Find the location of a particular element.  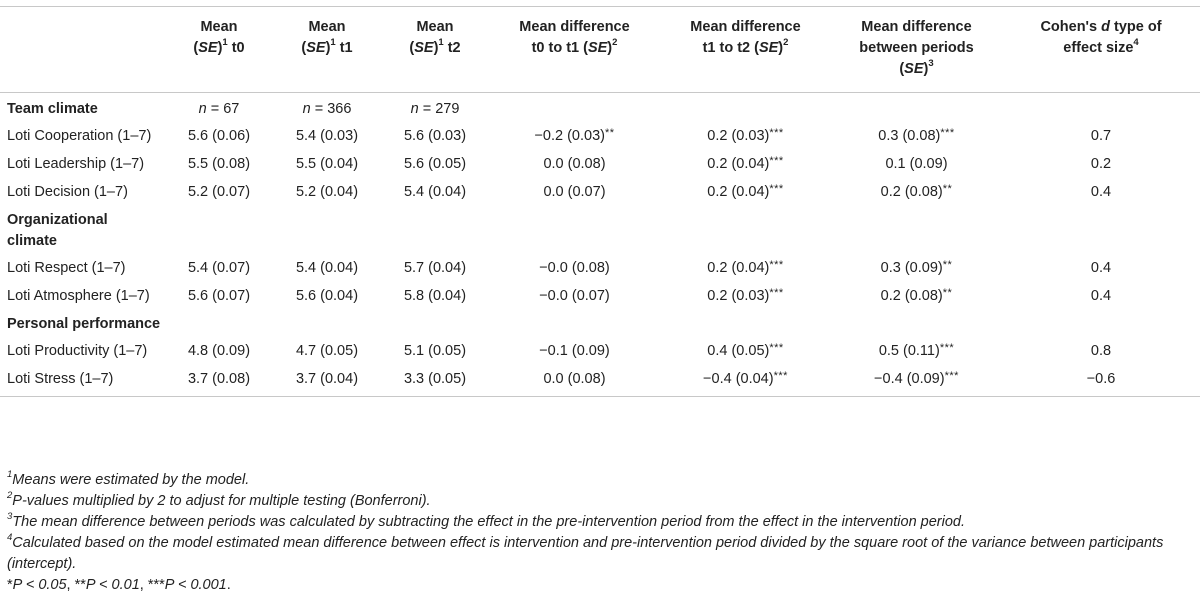

cell-mean-t2: 5.6 (0.05) is located at coordinates (435, 164).